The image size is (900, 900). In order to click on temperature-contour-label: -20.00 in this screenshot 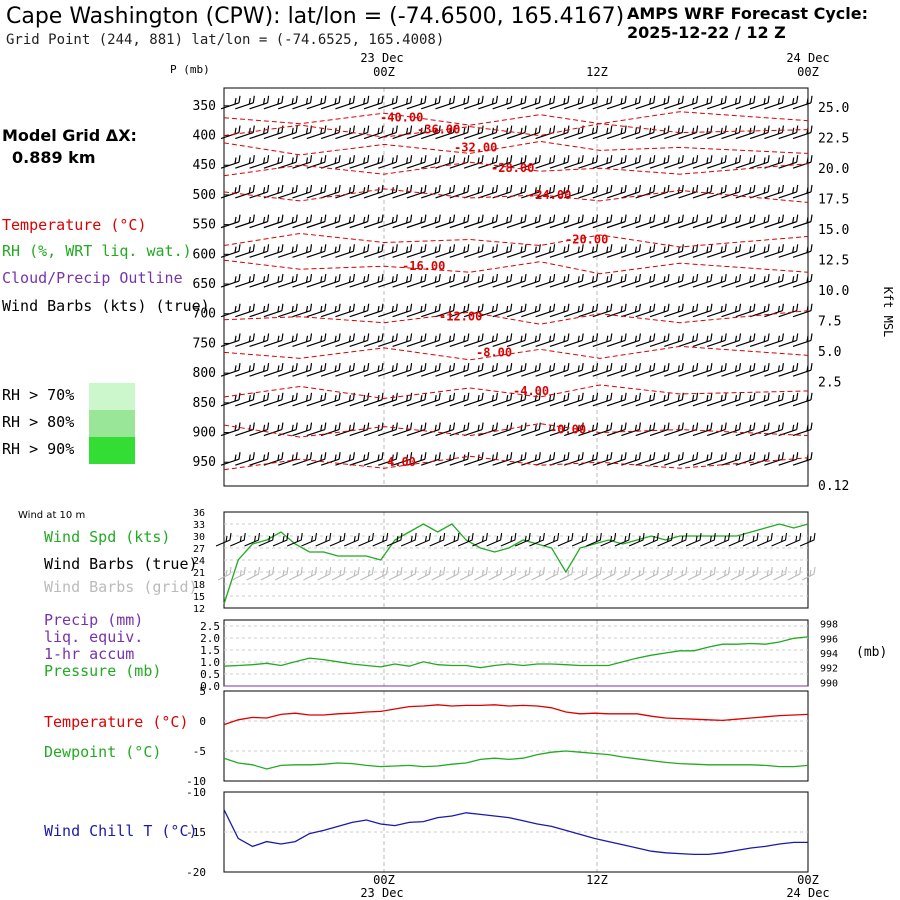, I will do `click(586, 239)`.